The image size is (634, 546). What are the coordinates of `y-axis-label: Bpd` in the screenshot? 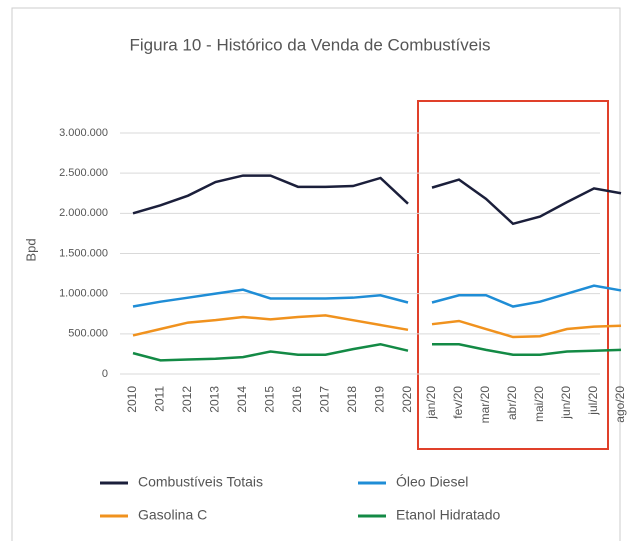 It's located at (30, 249).